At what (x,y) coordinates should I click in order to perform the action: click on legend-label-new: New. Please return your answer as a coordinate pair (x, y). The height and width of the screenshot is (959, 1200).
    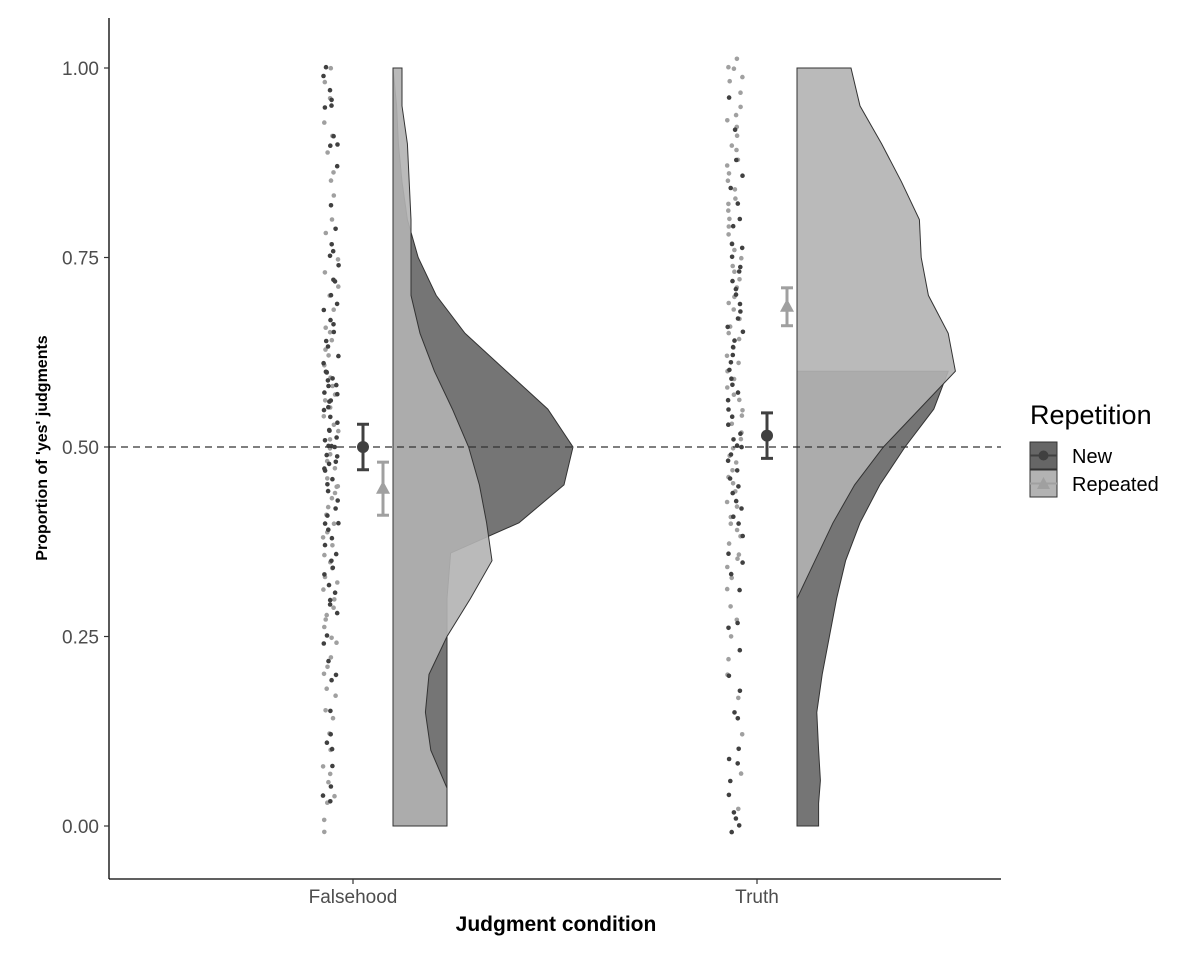
    Looking at the image, I should click on (1092, 457).